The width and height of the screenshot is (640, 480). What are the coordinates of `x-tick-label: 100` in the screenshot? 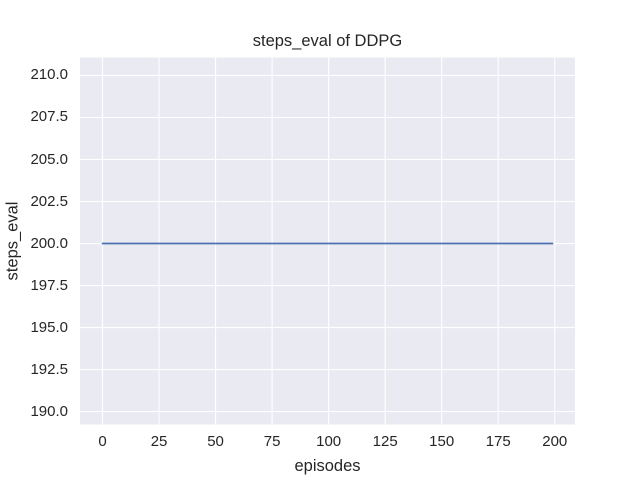 It's located at (329, 441).